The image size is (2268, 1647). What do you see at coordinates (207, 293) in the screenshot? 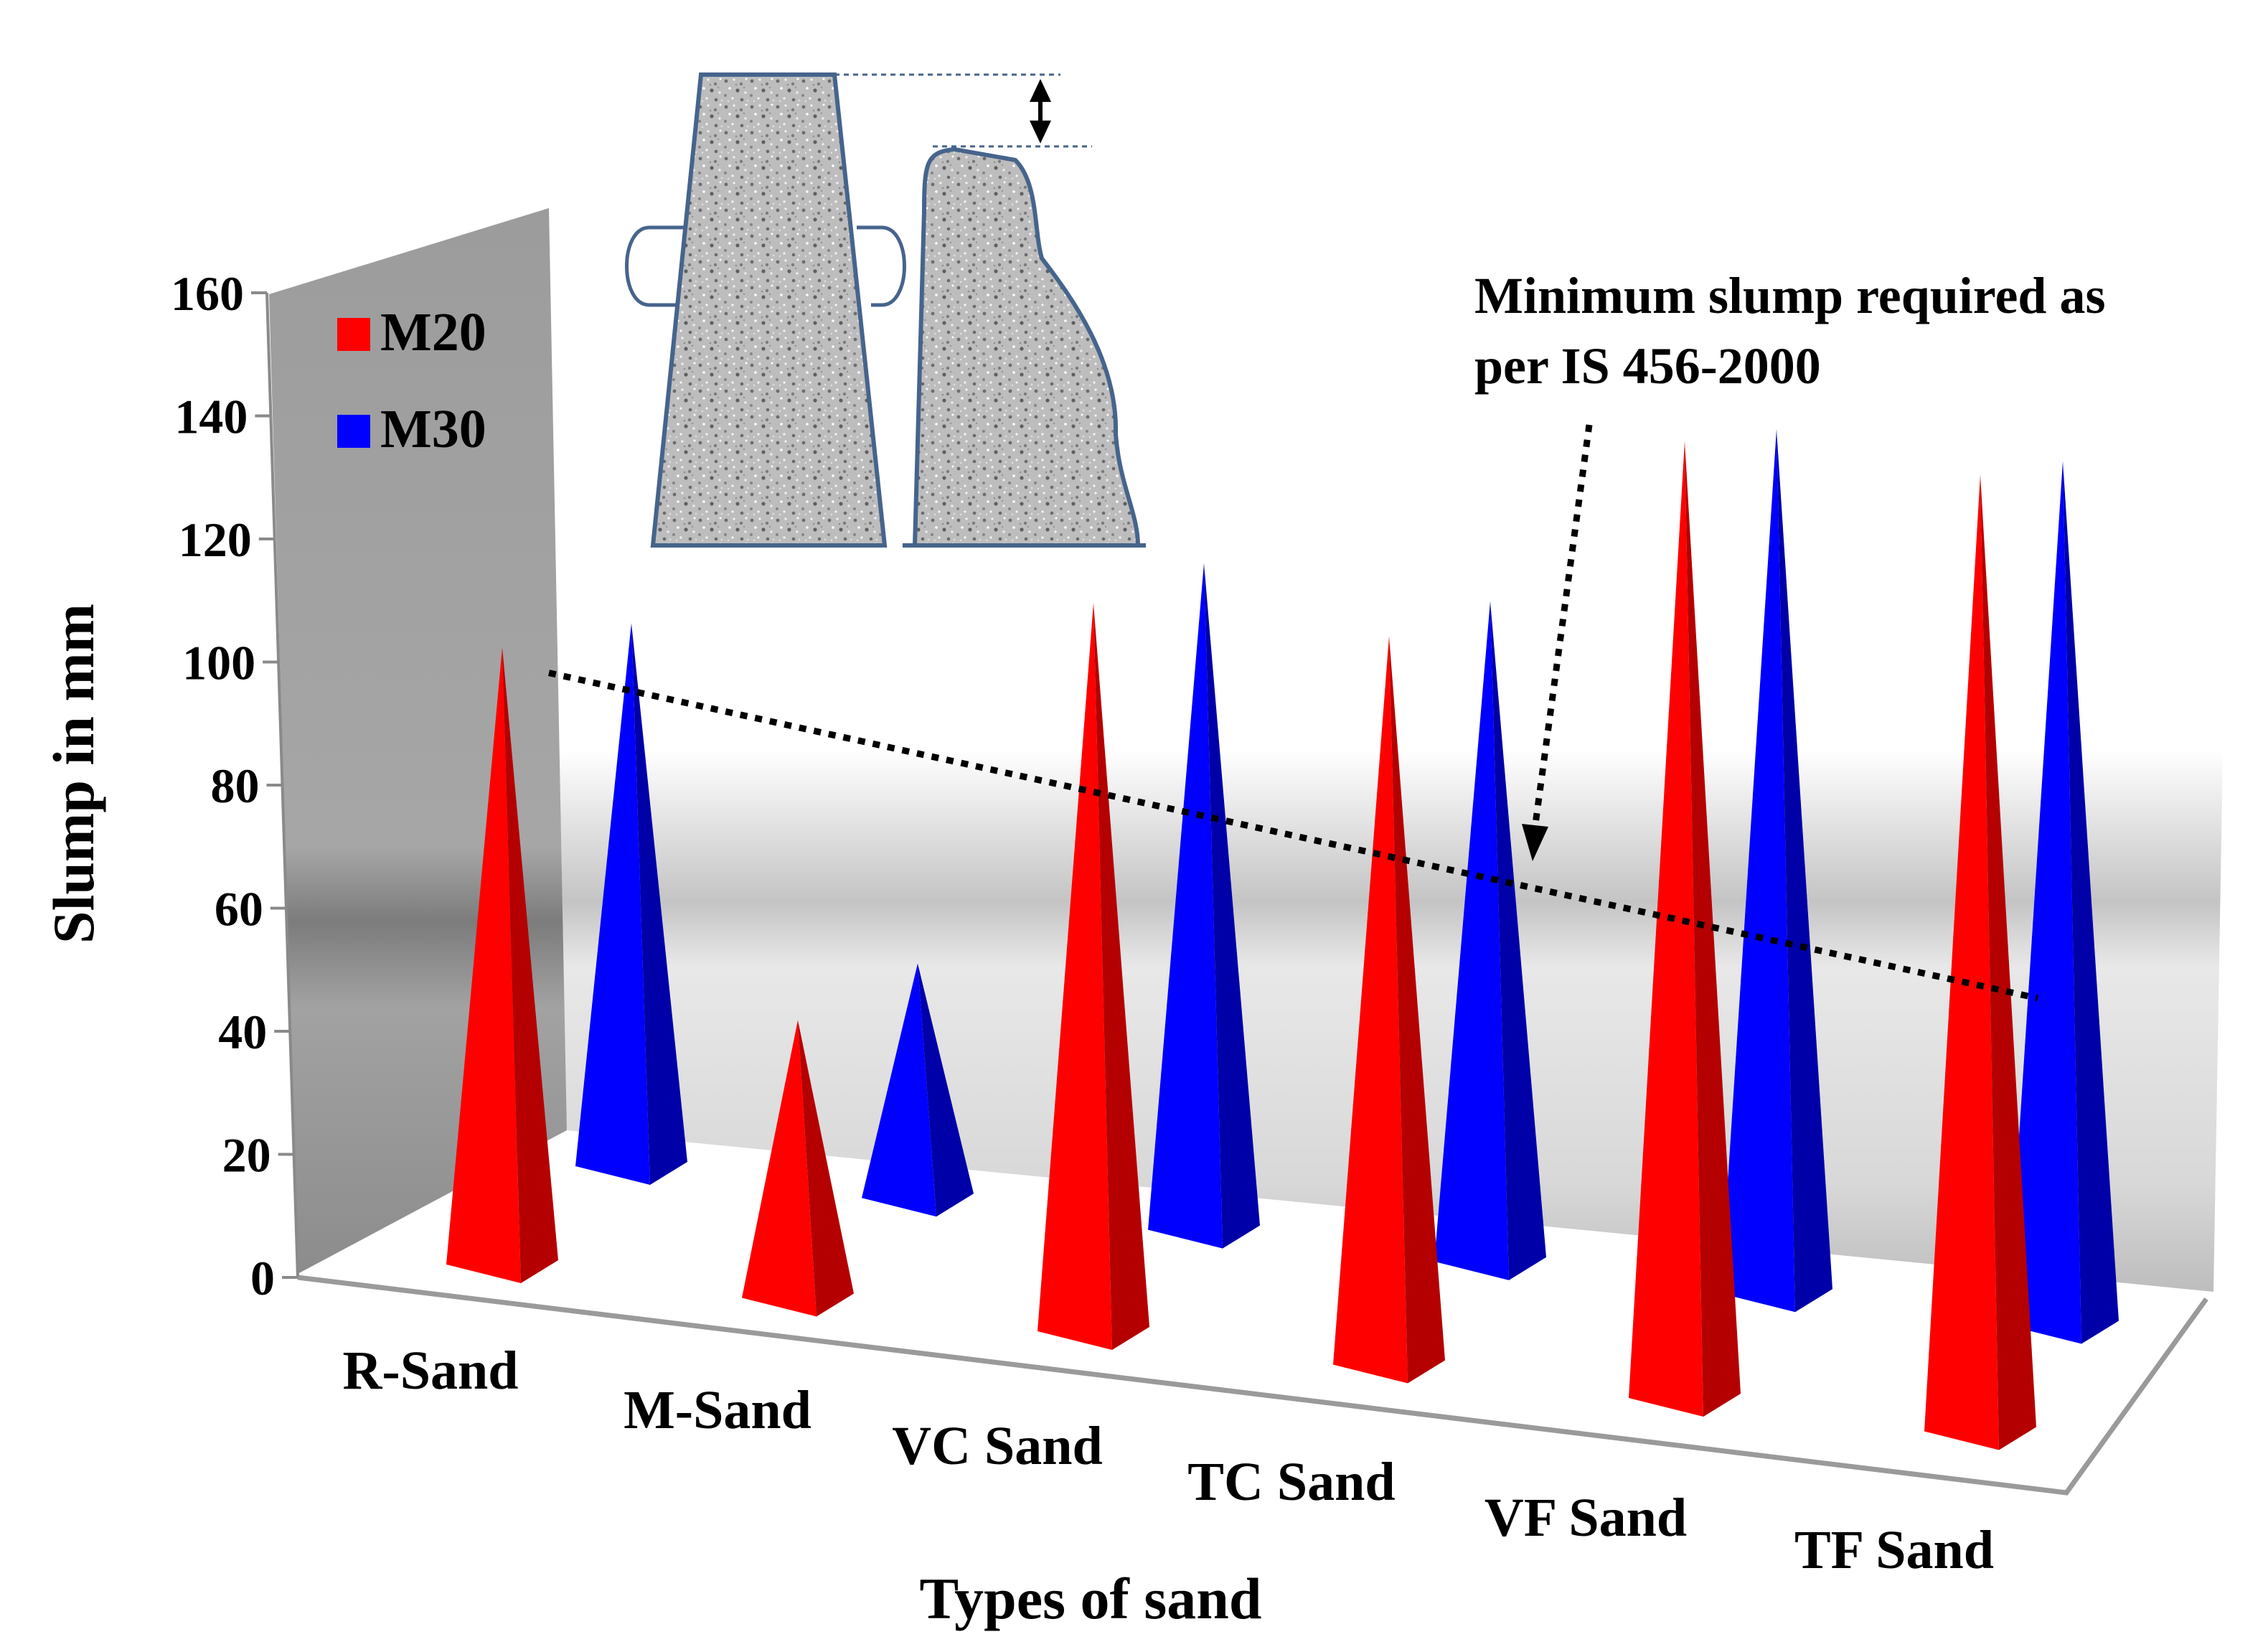
I see `y-tick-label: 160` at bounding box center [207, 293].